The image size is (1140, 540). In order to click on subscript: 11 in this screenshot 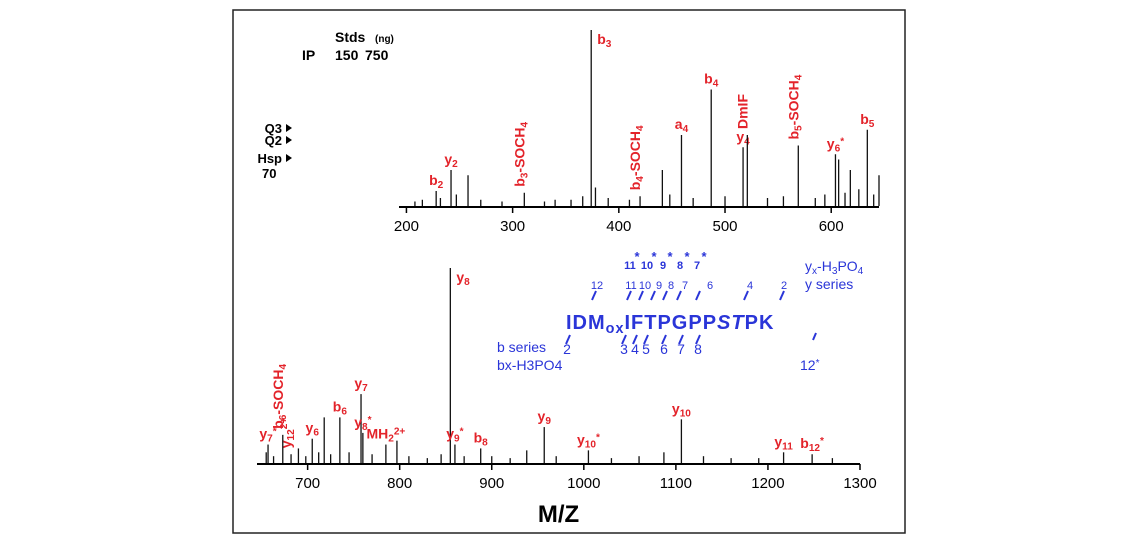, I will do `click(787, 446)`.